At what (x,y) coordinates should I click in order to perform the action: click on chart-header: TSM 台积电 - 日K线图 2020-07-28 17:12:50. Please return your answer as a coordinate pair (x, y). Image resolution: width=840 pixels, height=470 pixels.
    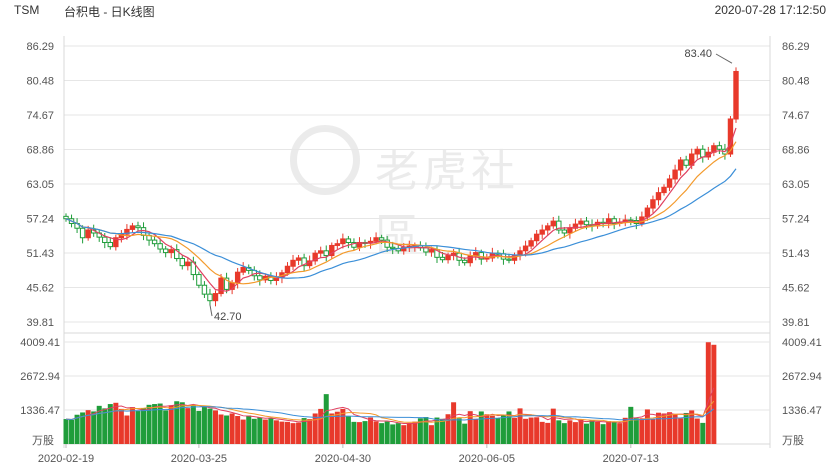
    Looking at the image, I should click on (420, 11).